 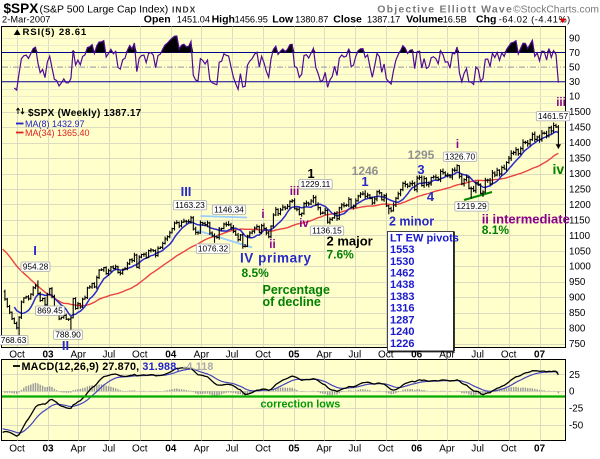 What do you see at coordinates (576, 425) in the screenshot?
I see `svg-text: -50` at bounding box center [576, 425].